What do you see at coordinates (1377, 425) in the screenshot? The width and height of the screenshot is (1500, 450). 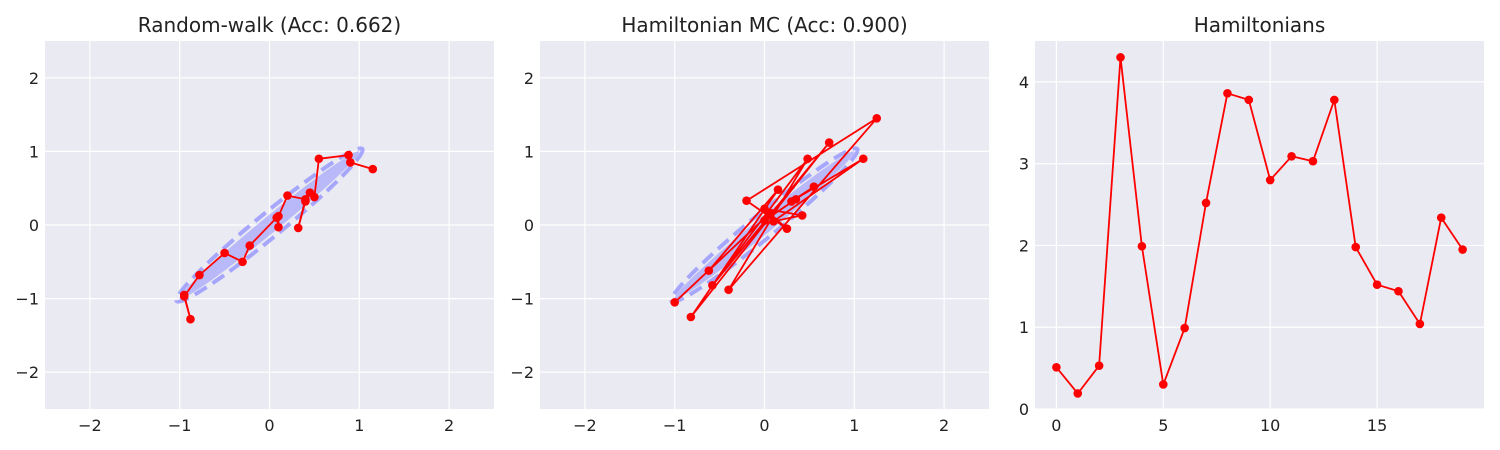 I see `x-tick-label: 15` at bounding box center [1377, 425].